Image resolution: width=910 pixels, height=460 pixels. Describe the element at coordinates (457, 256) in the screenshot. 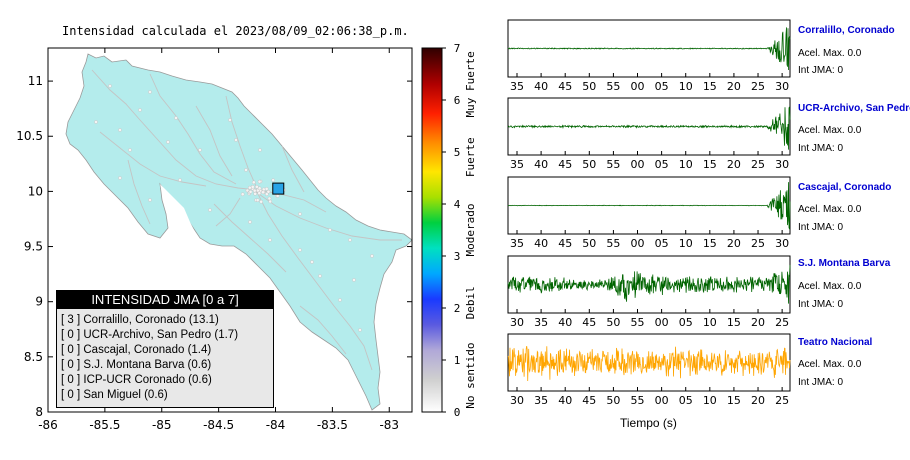

I see `colorbar-tick-label: 3` at that location.